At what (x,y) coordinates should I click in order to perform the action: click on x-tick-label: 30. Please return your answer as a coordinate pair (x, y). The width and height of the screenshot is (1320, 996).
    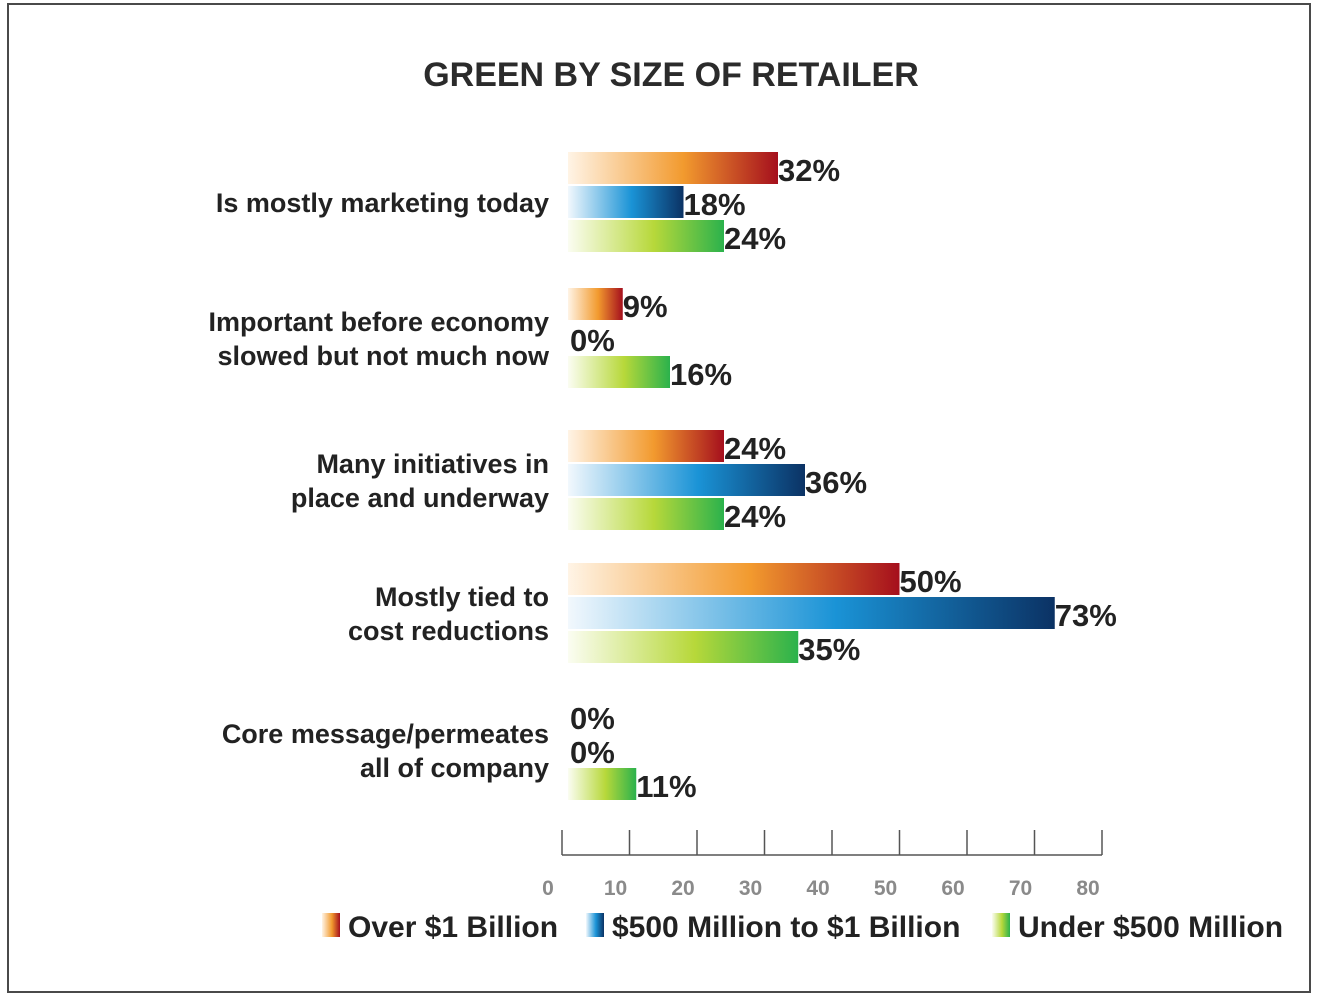
    Looking at the image, I should click on (750, 888).